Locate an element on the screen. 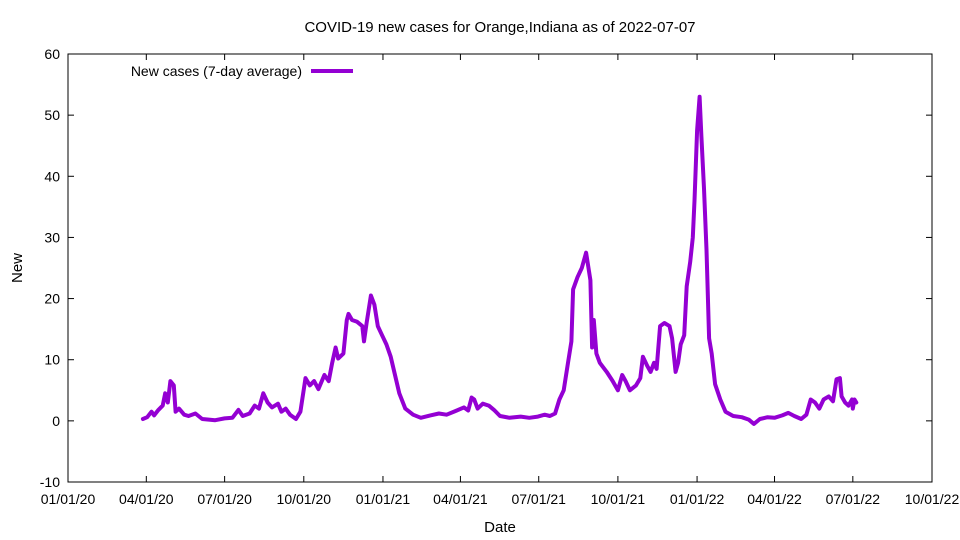 The width and height of the screenshot is (960, 540). y-tick-label: 50 is located at coordinates (52, 115).